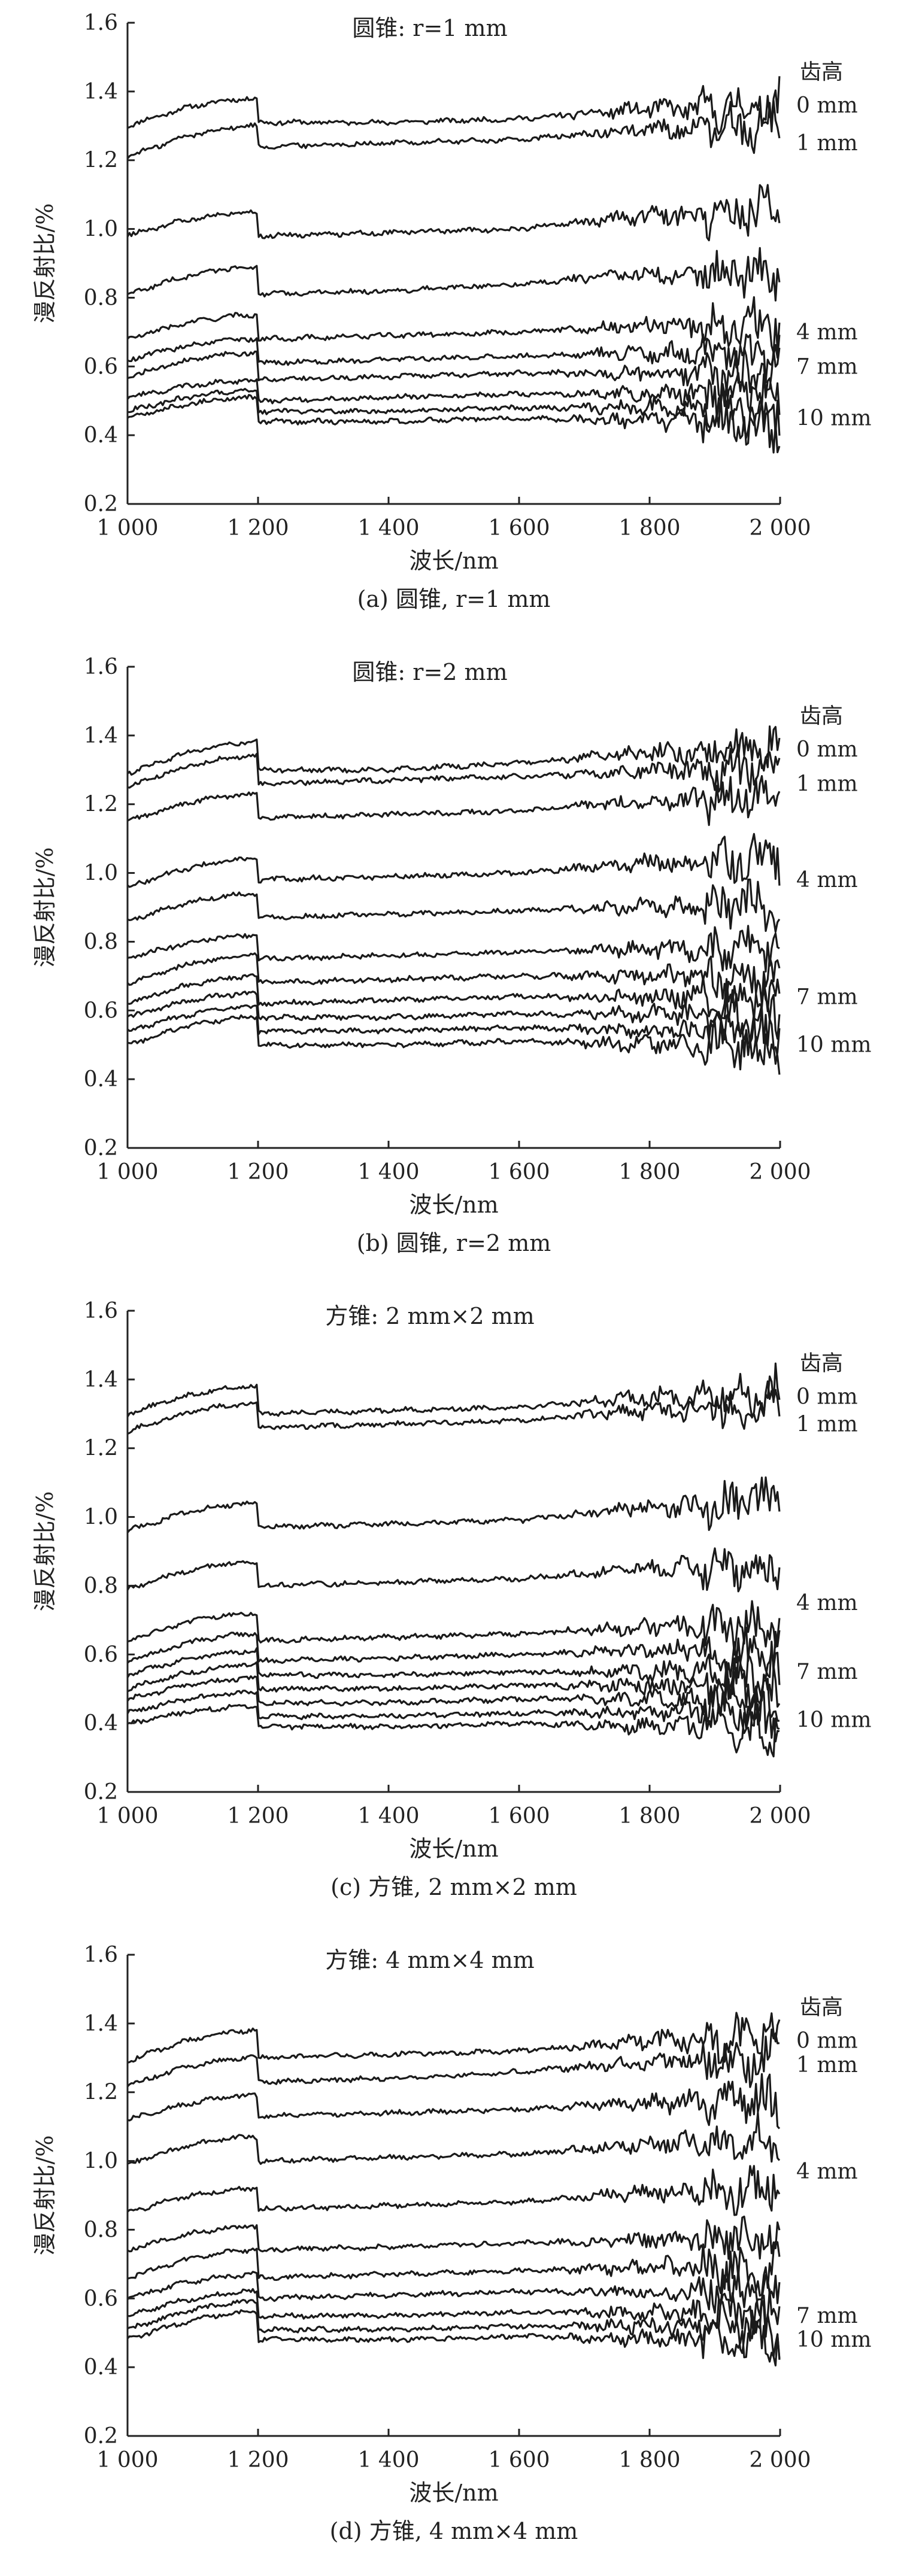  Describe the element at coordinates (519, 2460) in the screenshot. I see `x-tick-label: 1 600` at that location.